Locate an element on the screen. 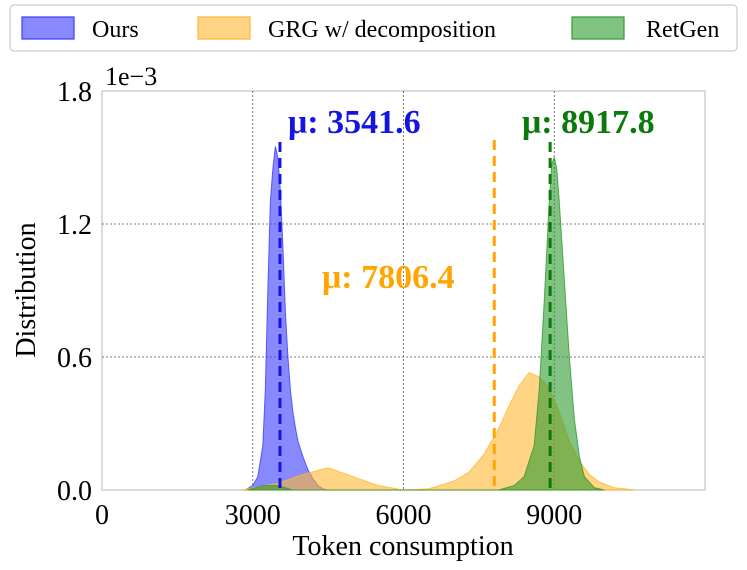 This screenshot has height=570, width=747. x-tick-label: 3000 is located at coordinates (253, 515).